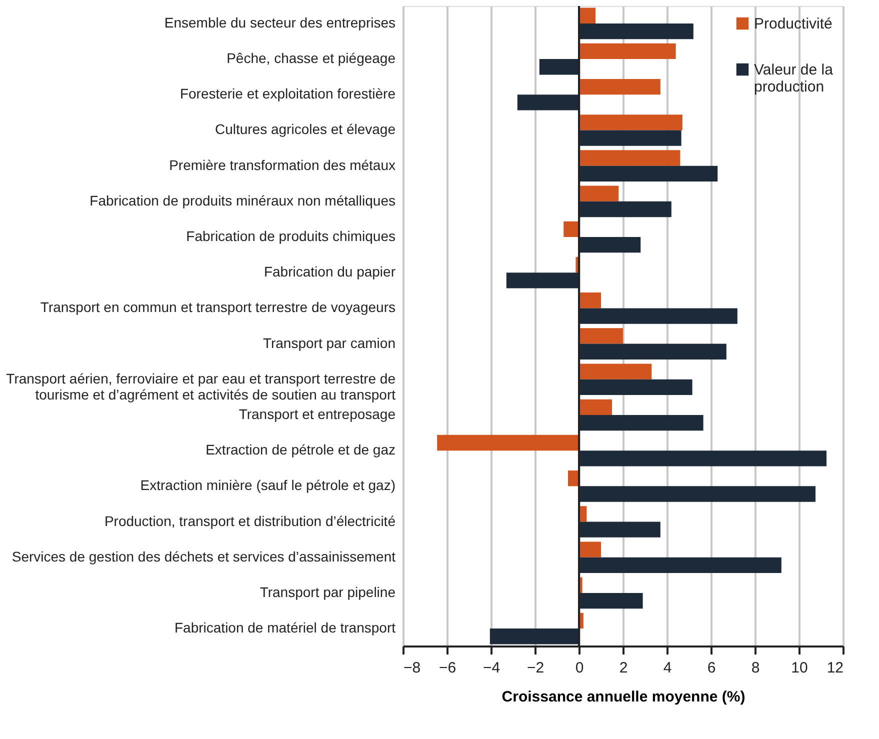 Image resolution: width=879 pixels, height=739 pixels. What do you see at coordinates (291, 236) in the screenshot?
I see `y-tick-label: Fabrication de produits chimiques` at bounding box center [291, 236].